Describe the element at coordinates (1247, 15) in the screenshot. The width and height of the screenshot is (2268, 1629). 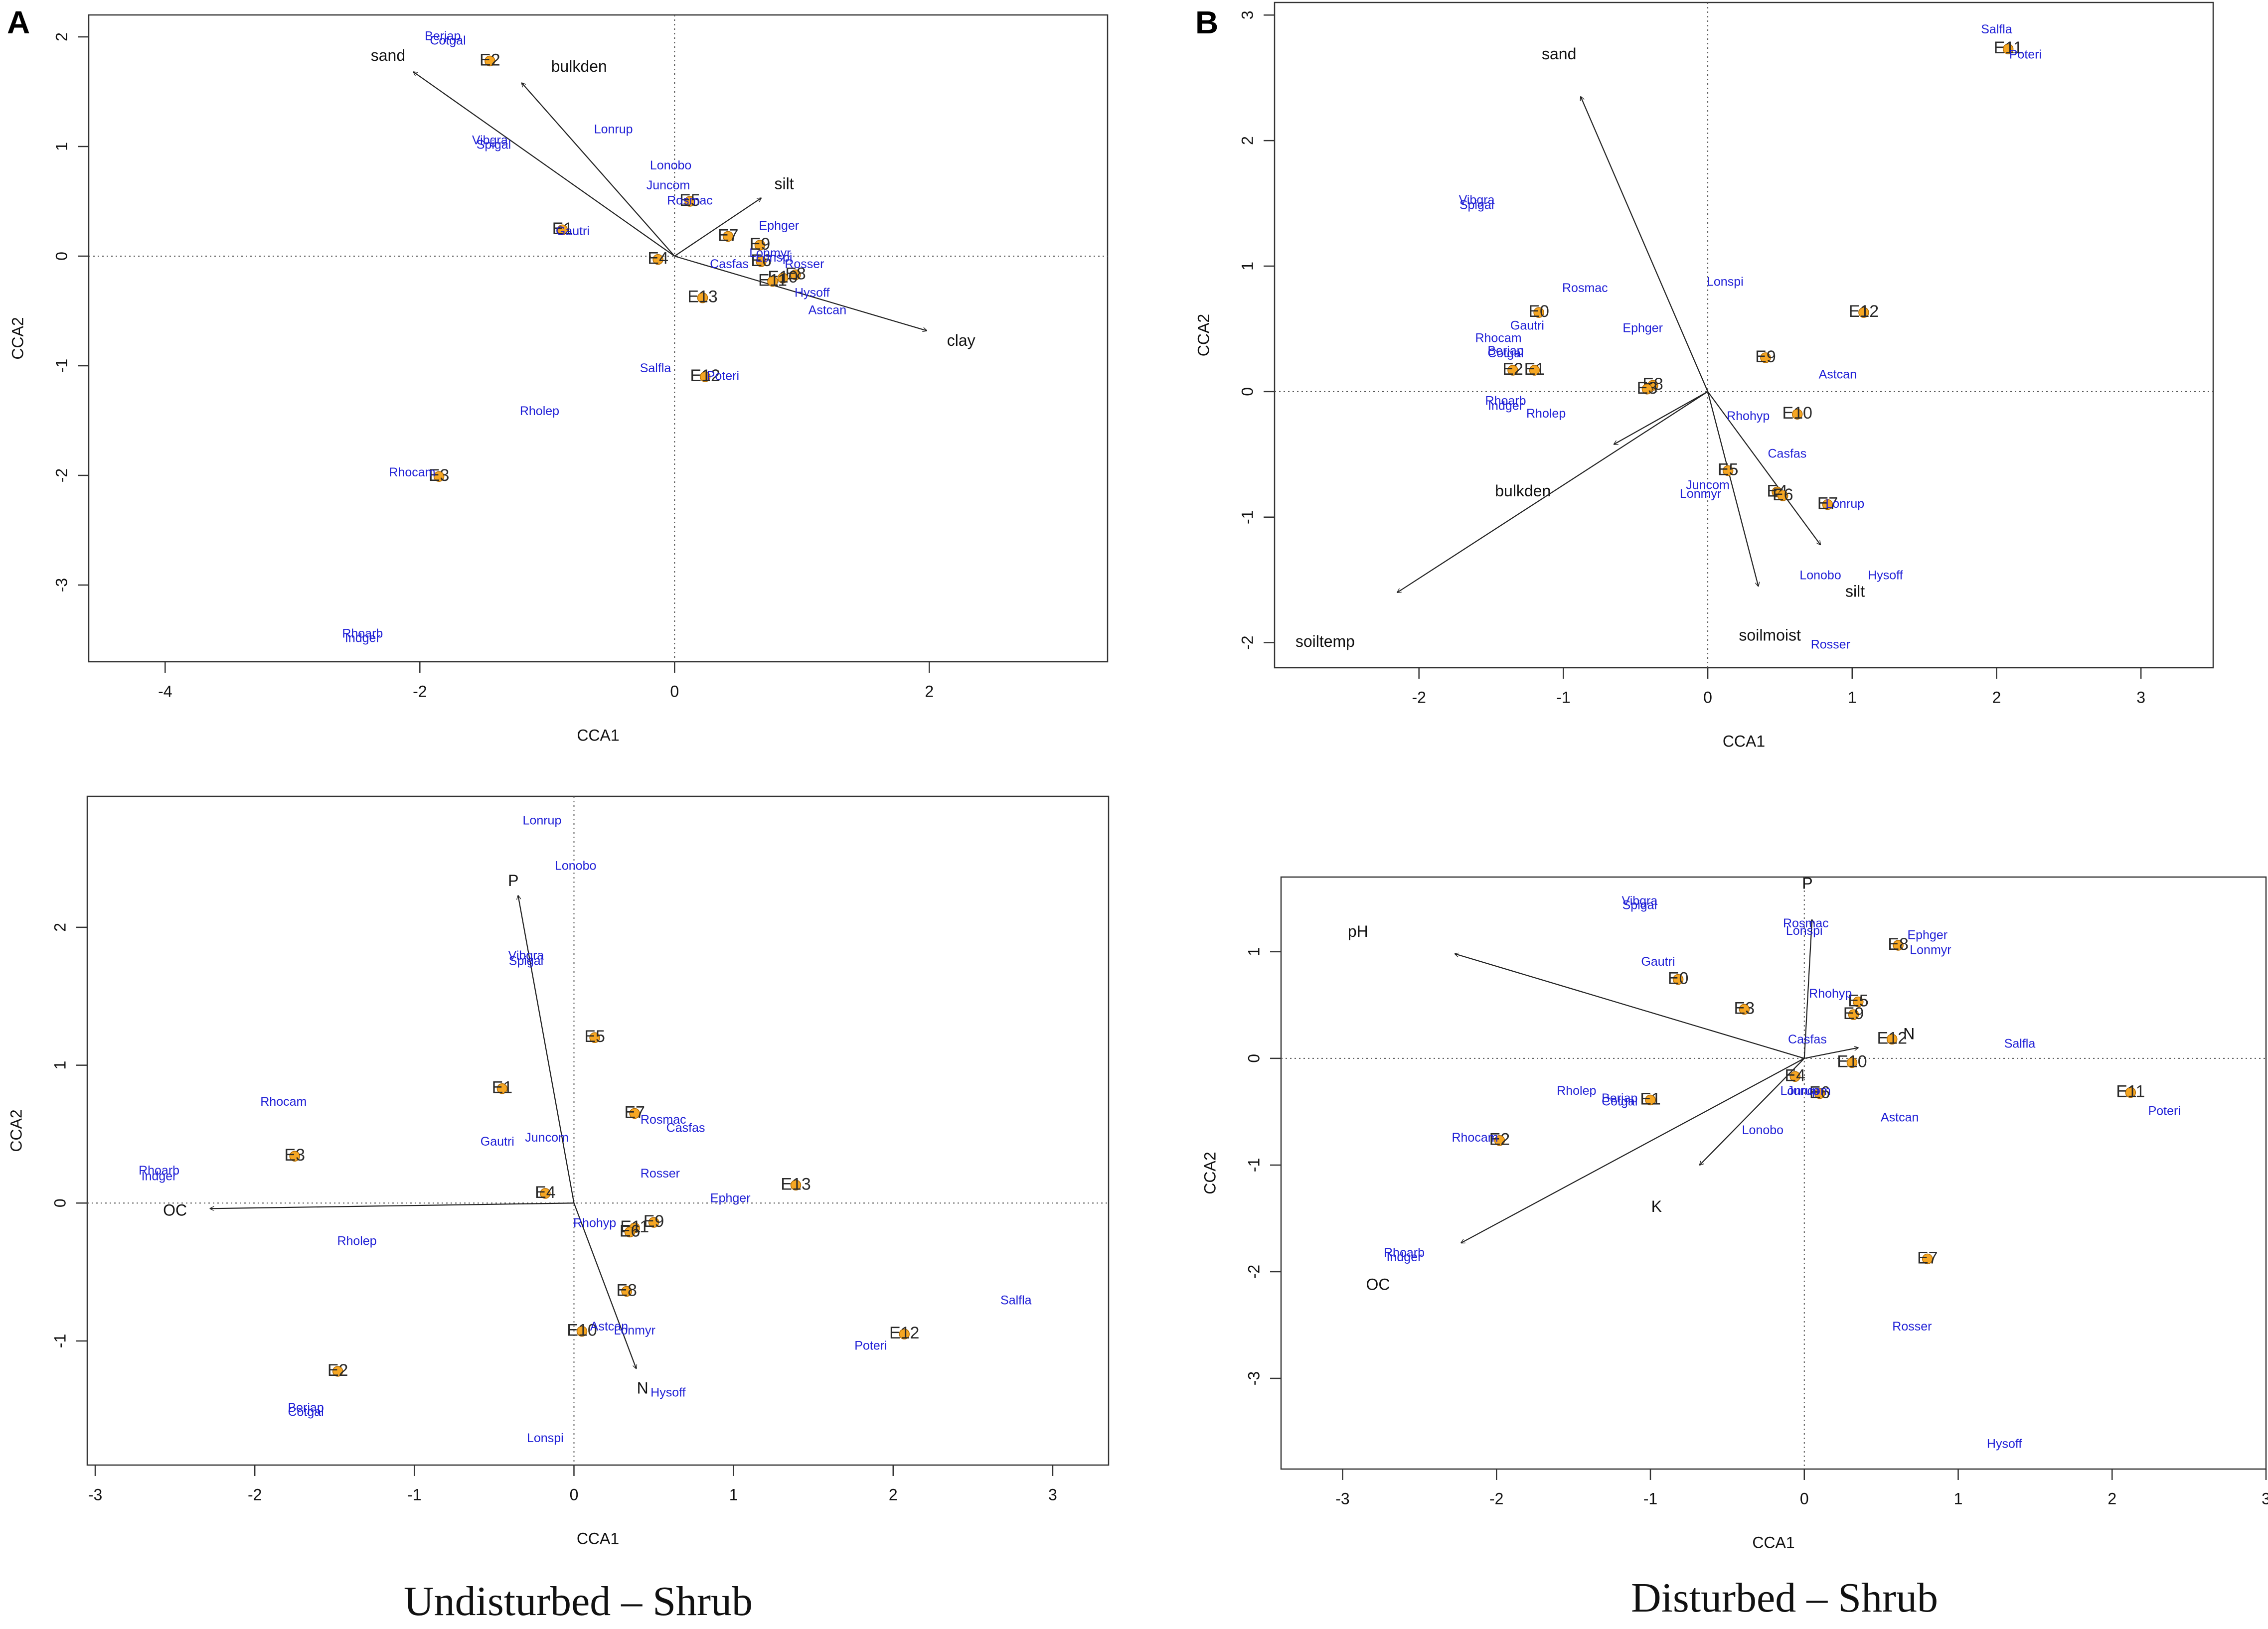
I see `y-tick-label: 3` at that location.